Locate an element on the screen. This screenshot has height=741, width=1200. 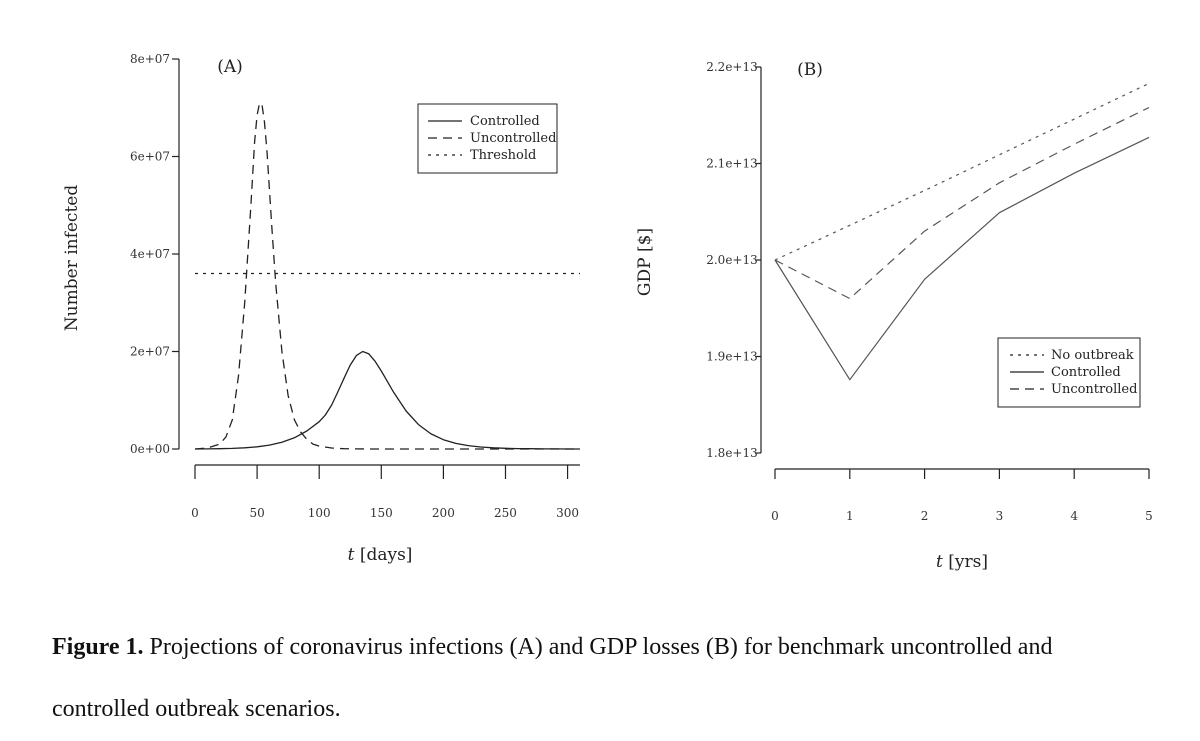
panel-a-label: (A) is located at coordinates (230, 67).